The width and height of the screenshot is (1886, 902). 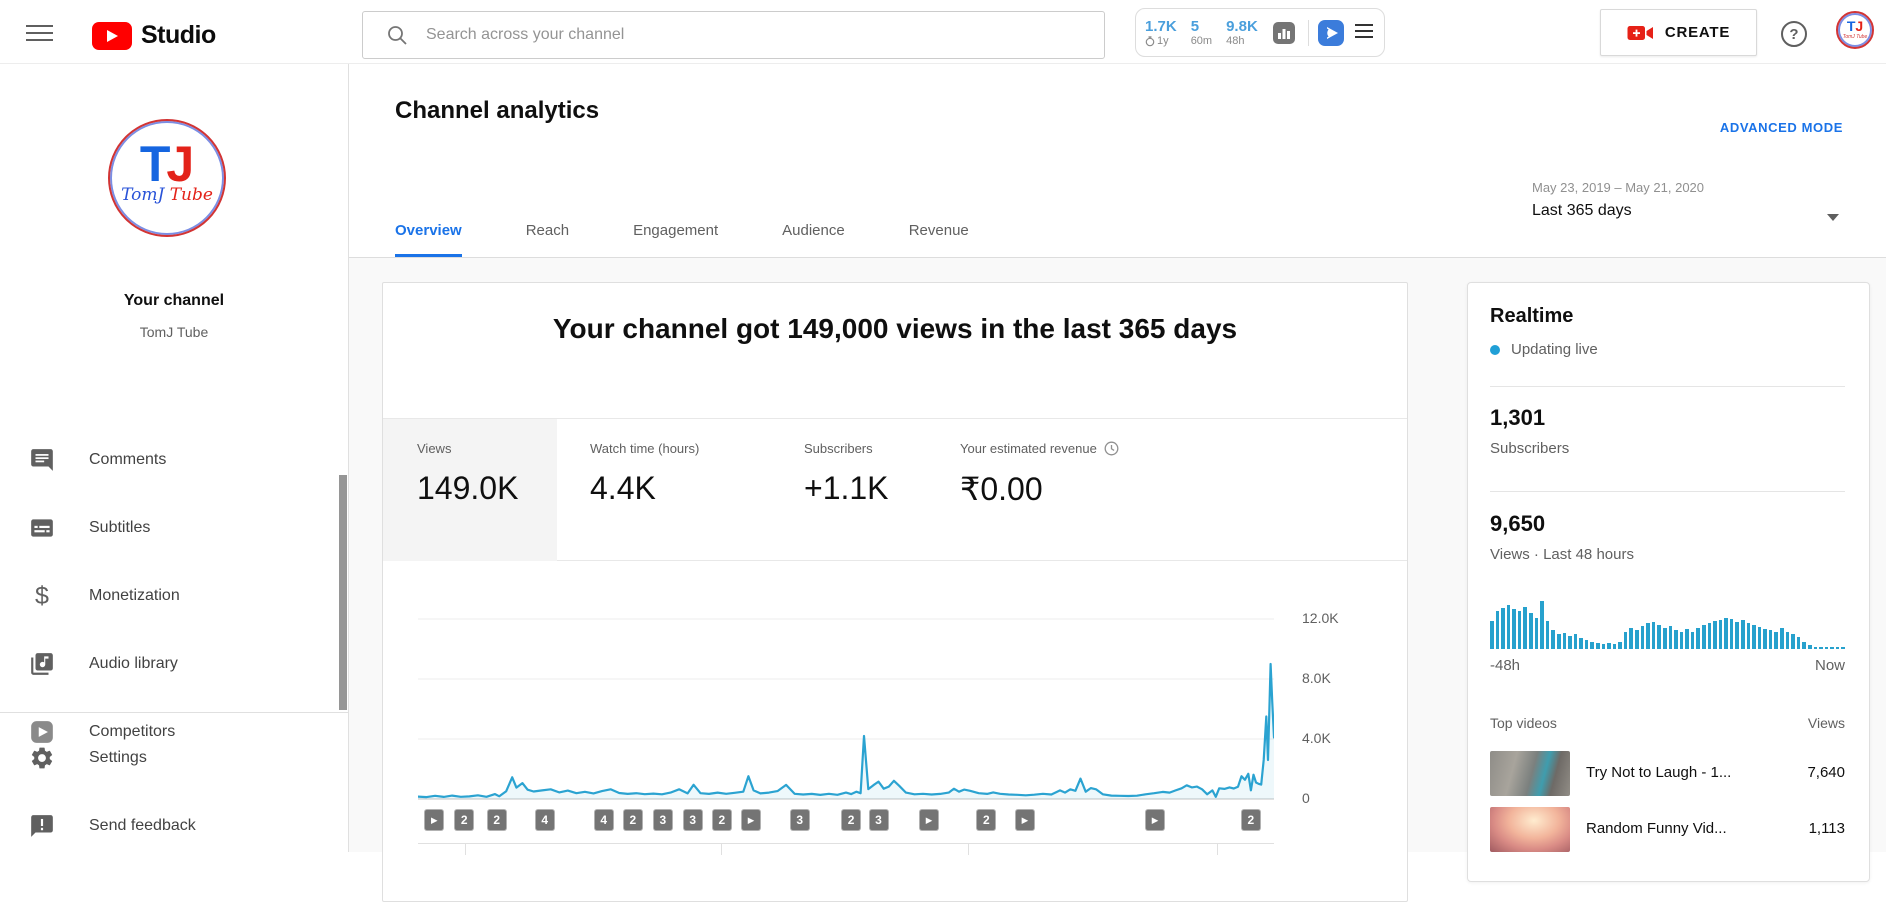 I want to click on video-markers-row: ▶ 2 2 4 4 2 3 3 2 ▶ 3 2 3 ▶ 2 ▶ ▶ 2, so click(x=846, y=821).